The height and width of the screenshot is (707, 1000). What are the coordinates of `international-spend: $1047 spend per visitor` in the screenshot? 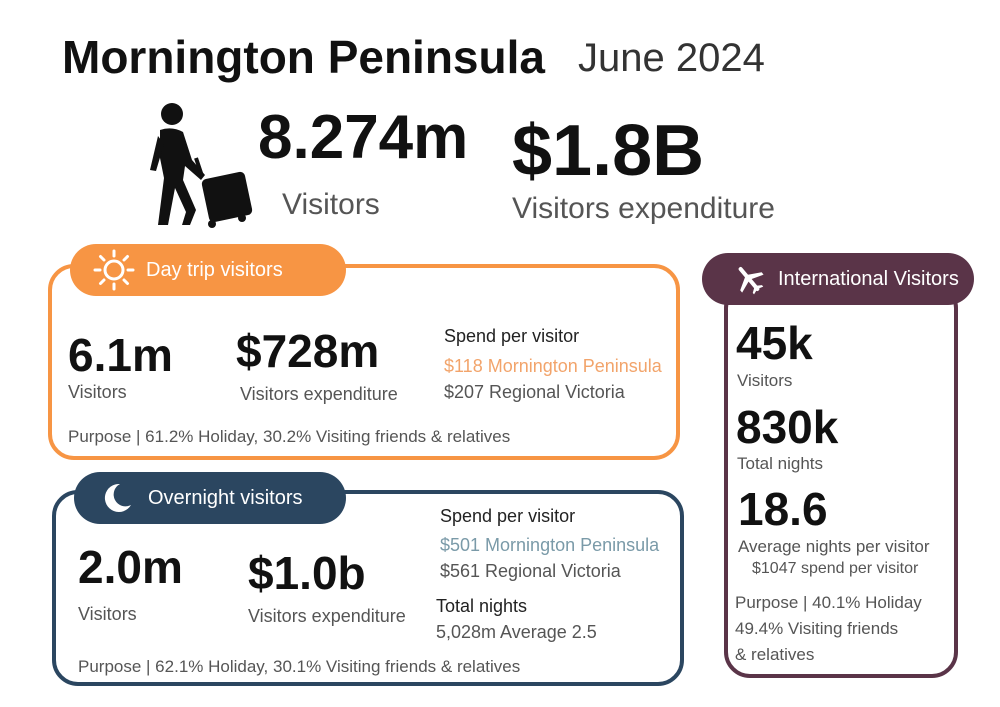 It's located at (835, 568).